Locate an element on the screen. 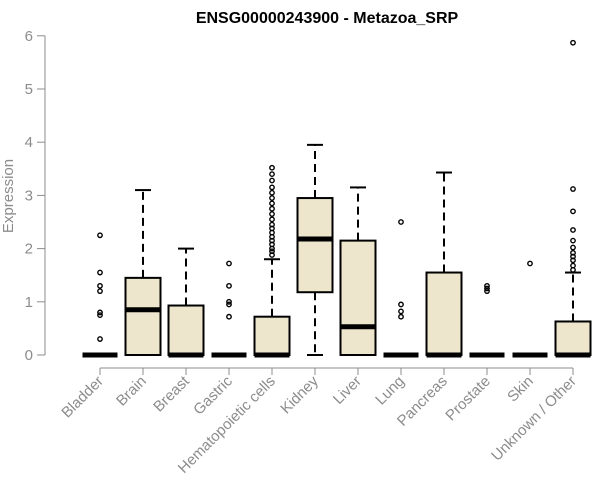  y-tick-label: 4 is located at coordinates (29, 142).